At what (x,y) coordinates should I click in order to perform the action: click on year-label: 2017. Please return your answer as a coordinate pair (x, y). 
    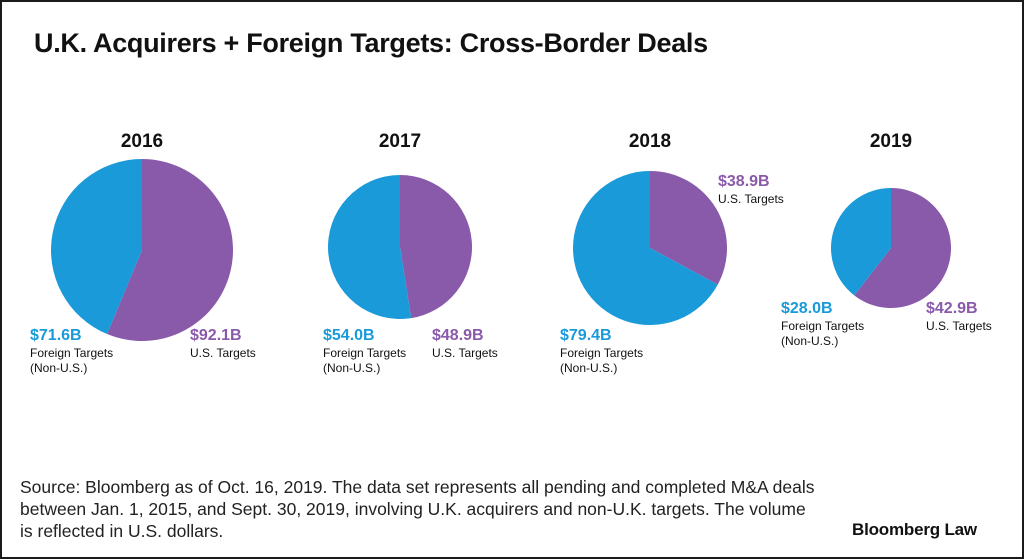
    Looking at the image, I should click on (400, 141).